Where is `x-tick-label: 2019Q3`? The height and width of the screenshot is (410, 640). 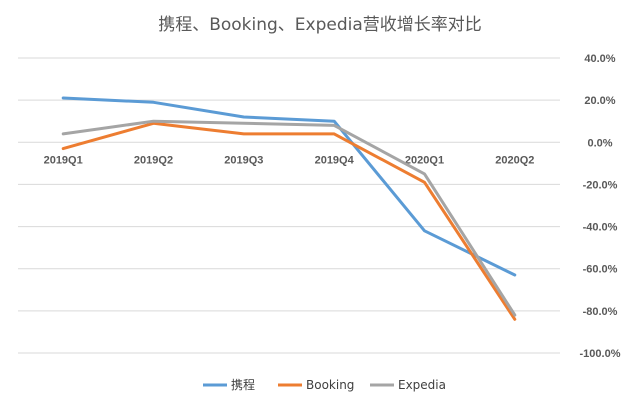
x-tick-label: 2019Q3 is located at coordinates (243, 160).